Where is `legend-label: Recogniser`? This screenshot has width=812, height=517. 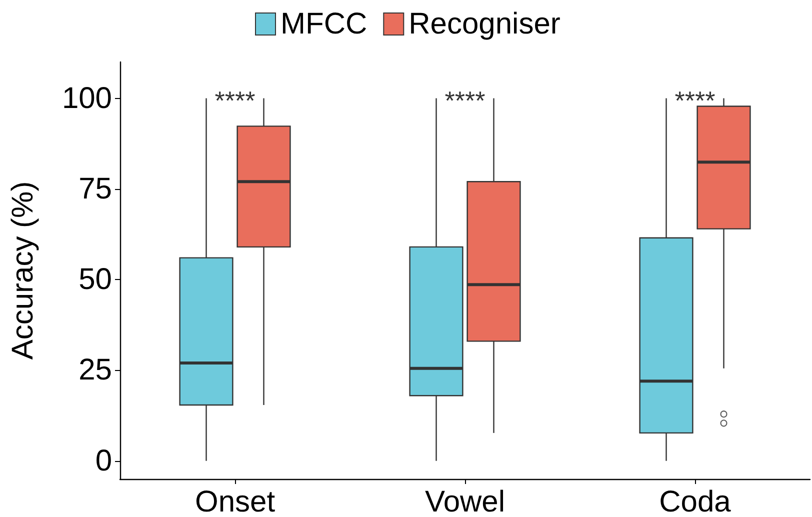
legend-label: Recogniser is located at coordinates (484, 24).